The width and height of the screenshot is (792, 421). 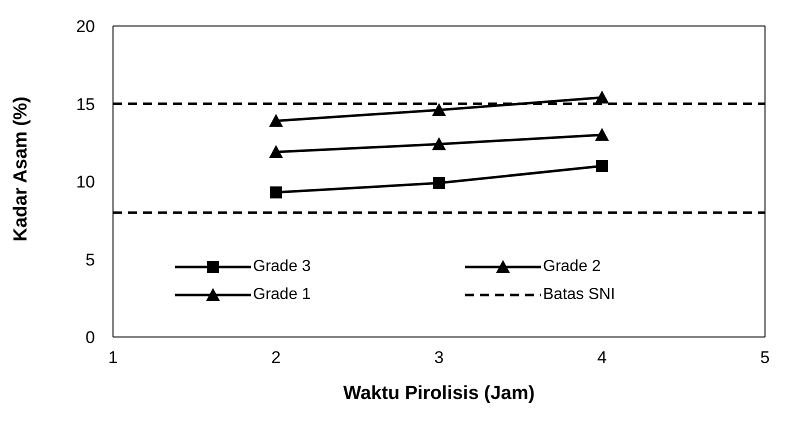 I want to click on x-tick-label: 5, so click(x=765, y=358).